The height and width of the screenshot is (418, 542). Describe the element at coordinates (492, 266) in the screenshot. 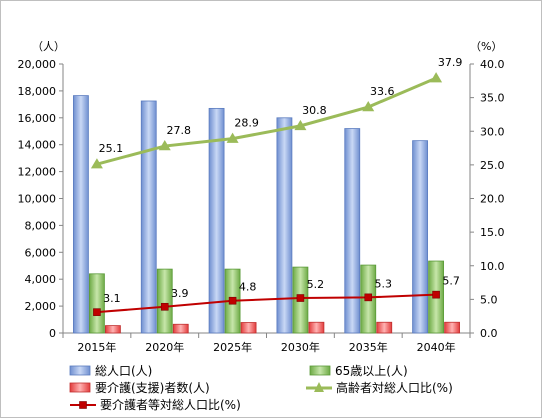

I see `right-tick-label: 10.0` at that location.